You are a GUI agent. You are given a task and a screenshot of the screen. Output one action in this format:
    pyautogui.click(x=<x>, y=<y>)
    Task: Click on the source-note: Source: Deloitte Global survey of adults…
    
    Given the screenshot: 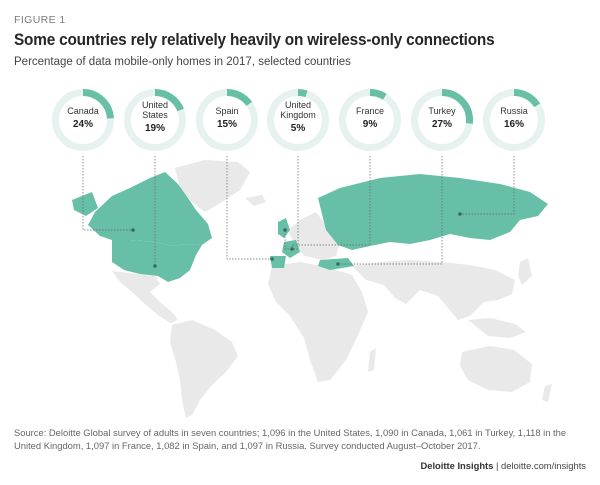 What is the action you would take?
    pyautogui.click(x=290, y=439)
    